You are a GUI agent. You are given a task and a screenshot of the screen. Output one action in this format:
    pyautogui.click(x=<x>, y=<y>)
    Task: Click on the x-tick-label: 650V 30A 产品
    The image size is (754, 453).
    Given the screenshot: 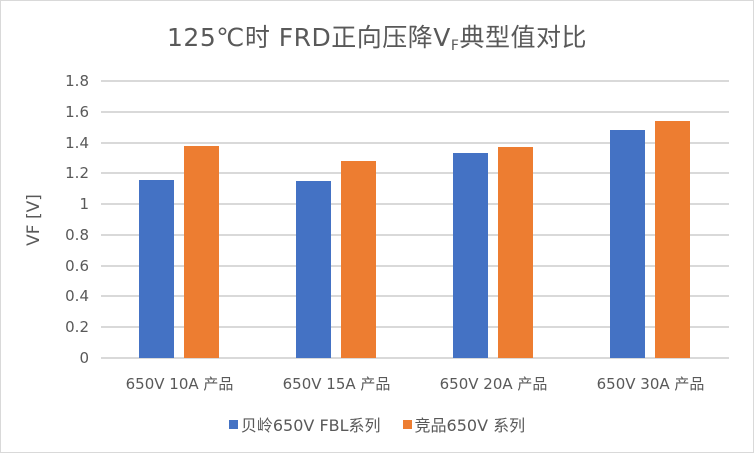 What is the action you would take?
    pyautogui.click(x=650, y=384)
    